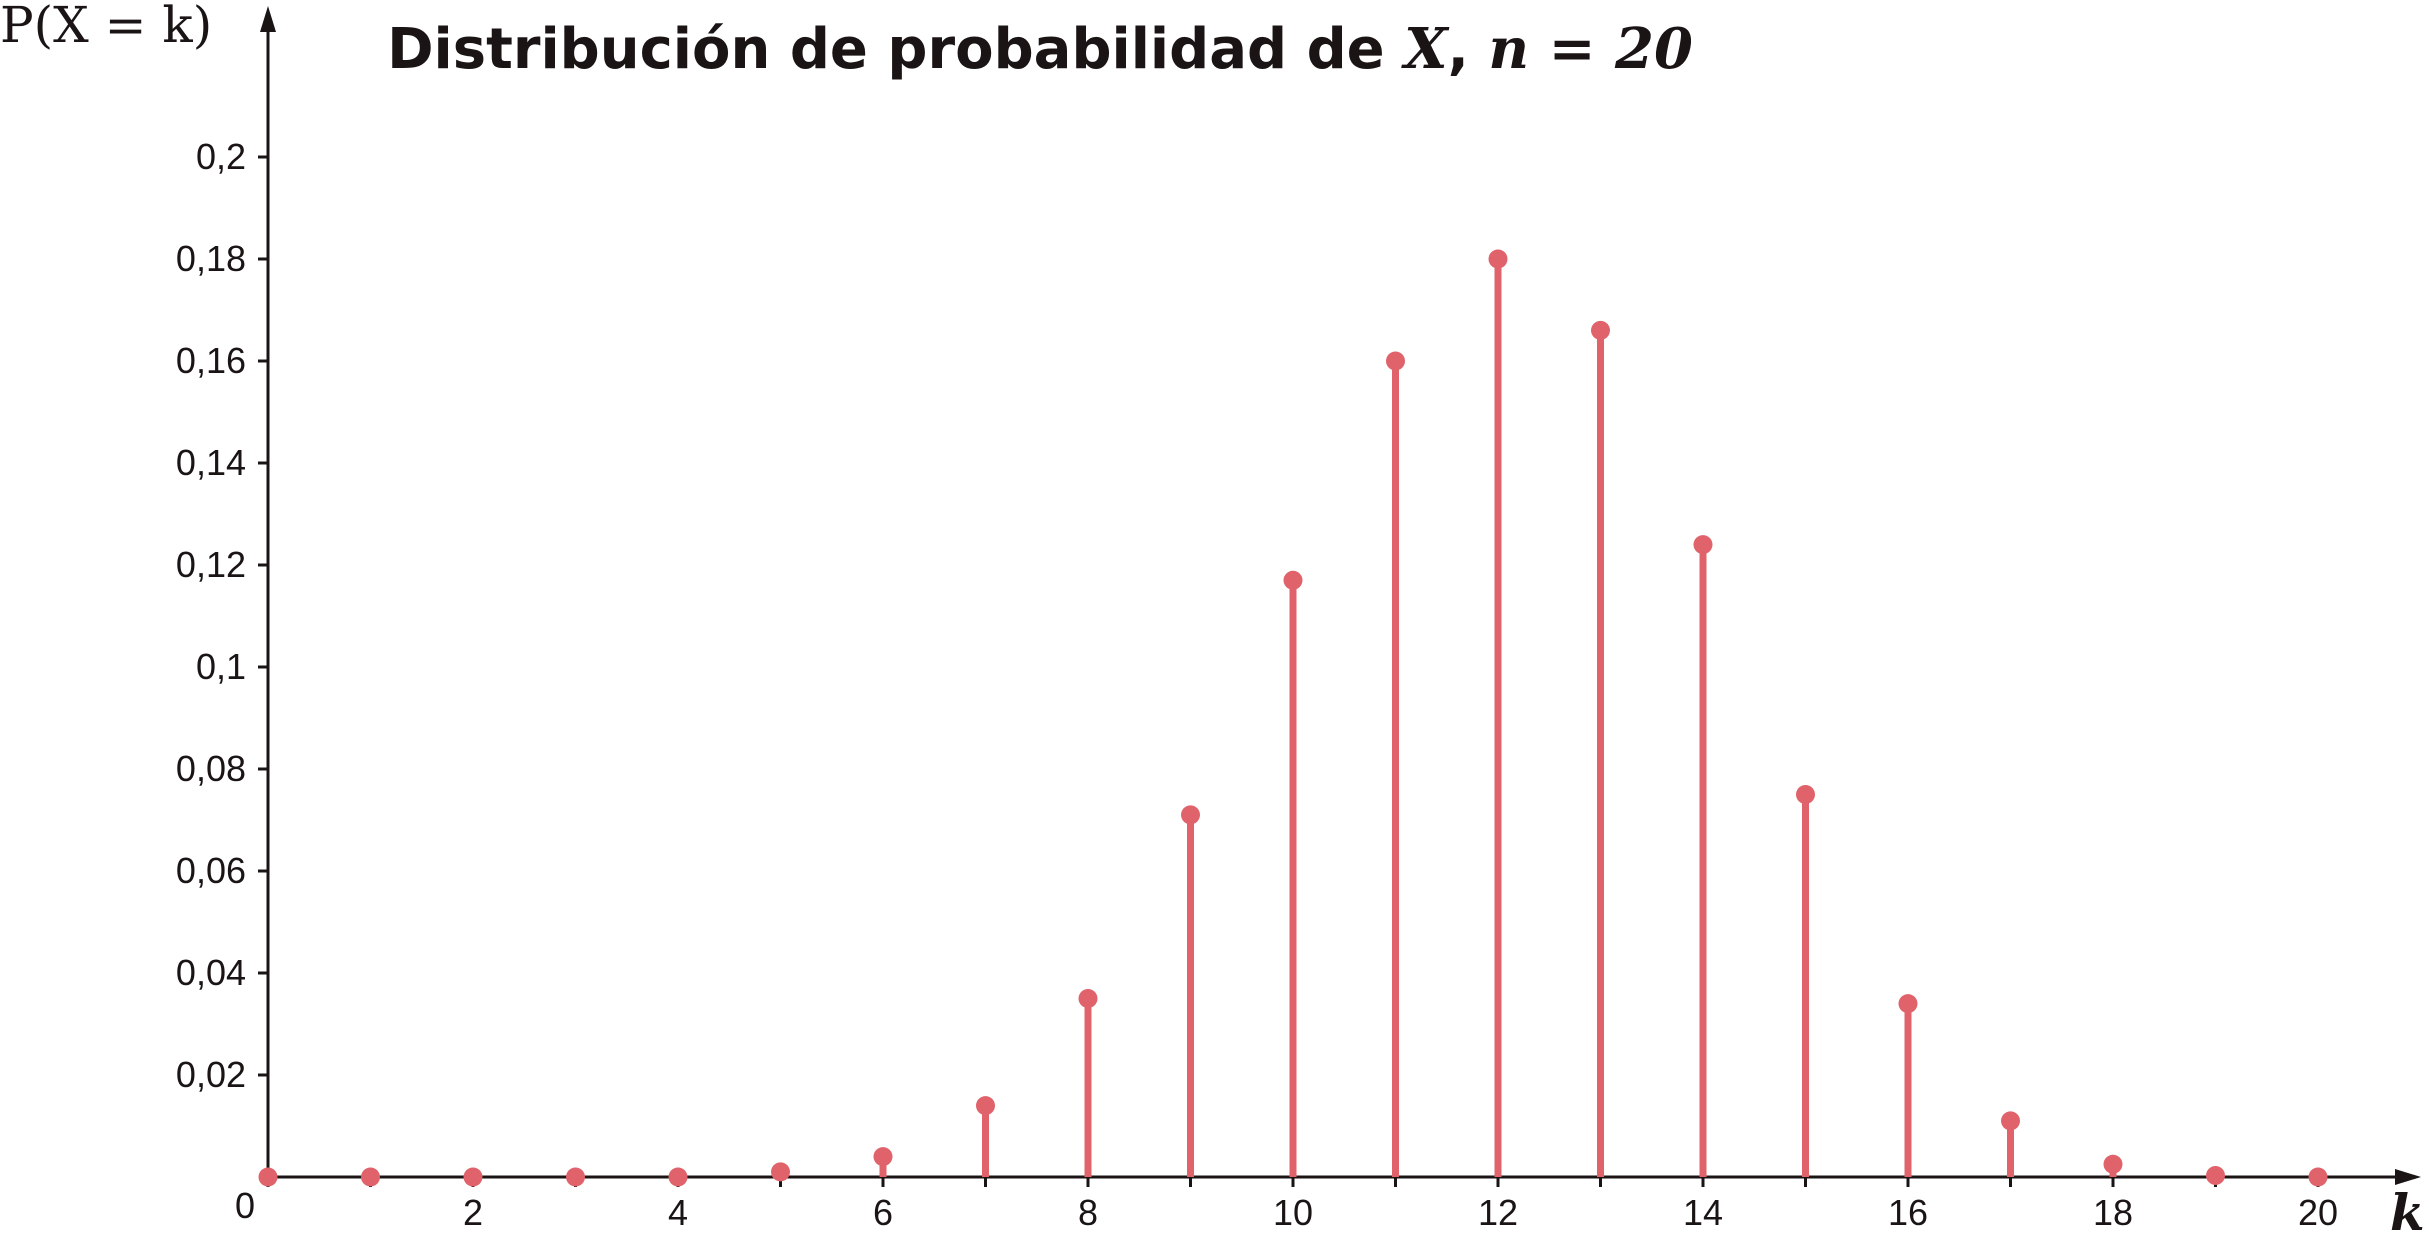 The width and height of the screenshot is (2429, 1237). What do you see at coordinates (1908, 1212) in the screenshot?
I see `x-tick-label: 16` at bounding box center [1908, 1212].